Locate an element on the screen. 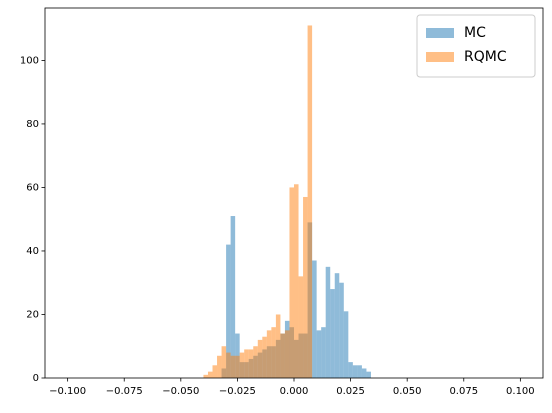 The width and height of the screenshot is (552, 413). y-tick-label: 60 is located at coordinates (32, 187).